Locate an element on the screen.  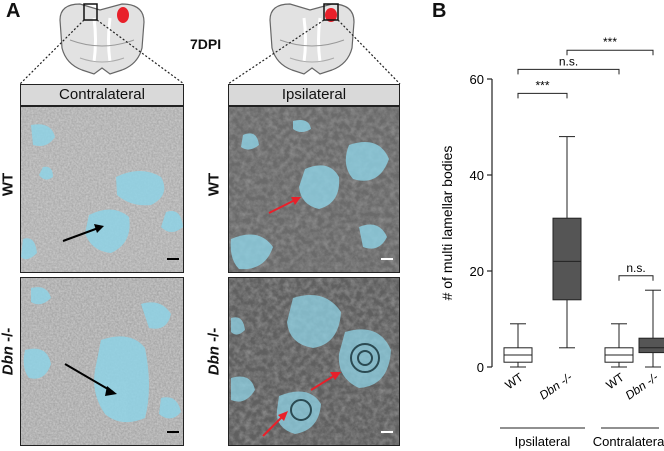
y-tick-label: 0 is located at coordinates (480, 367).